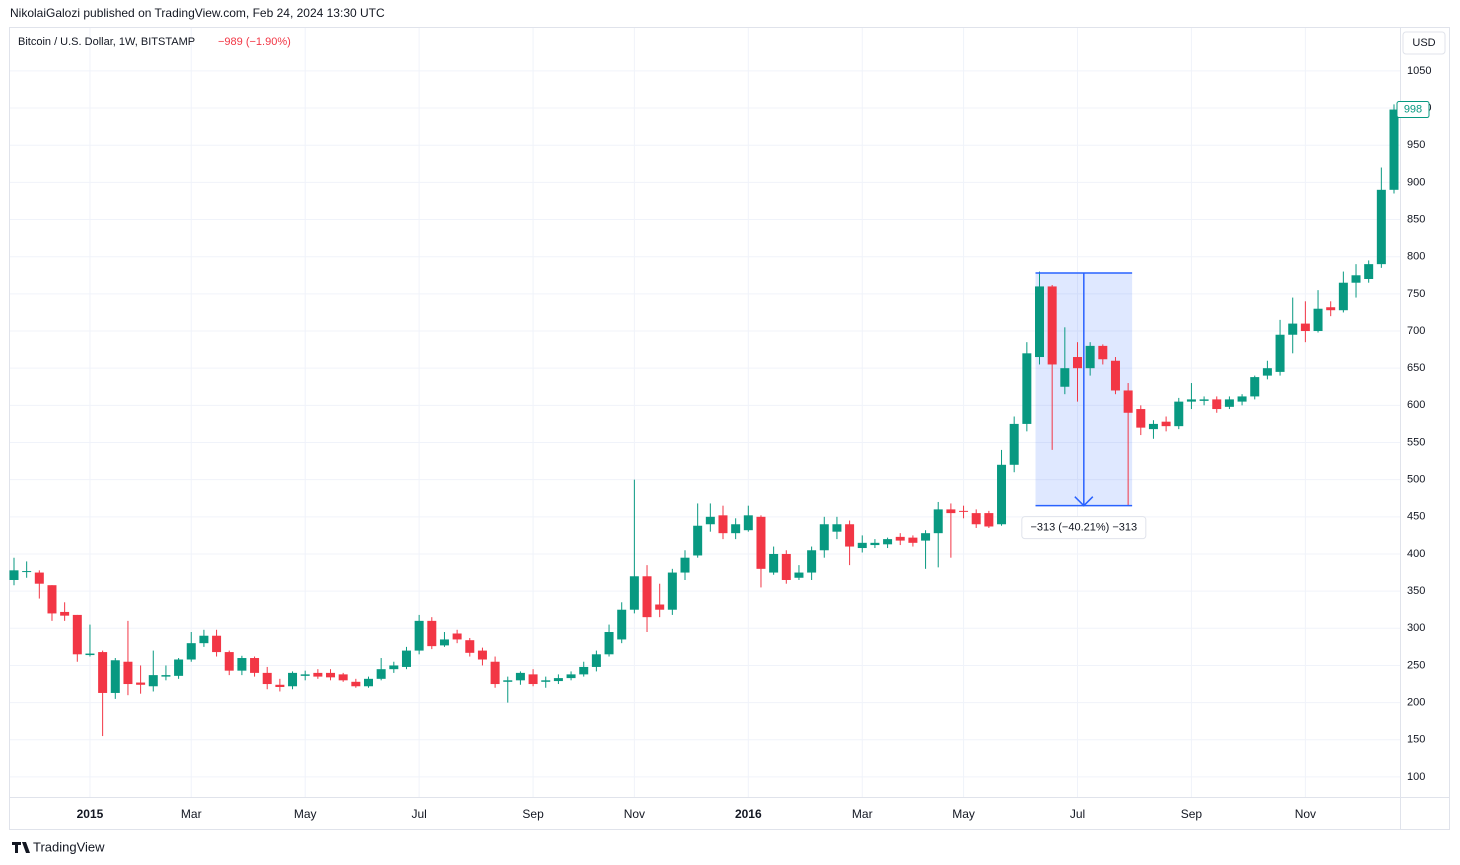 The image size is (1460, 865). I want to click on y-tick-label: 700, so click(1416, 331).